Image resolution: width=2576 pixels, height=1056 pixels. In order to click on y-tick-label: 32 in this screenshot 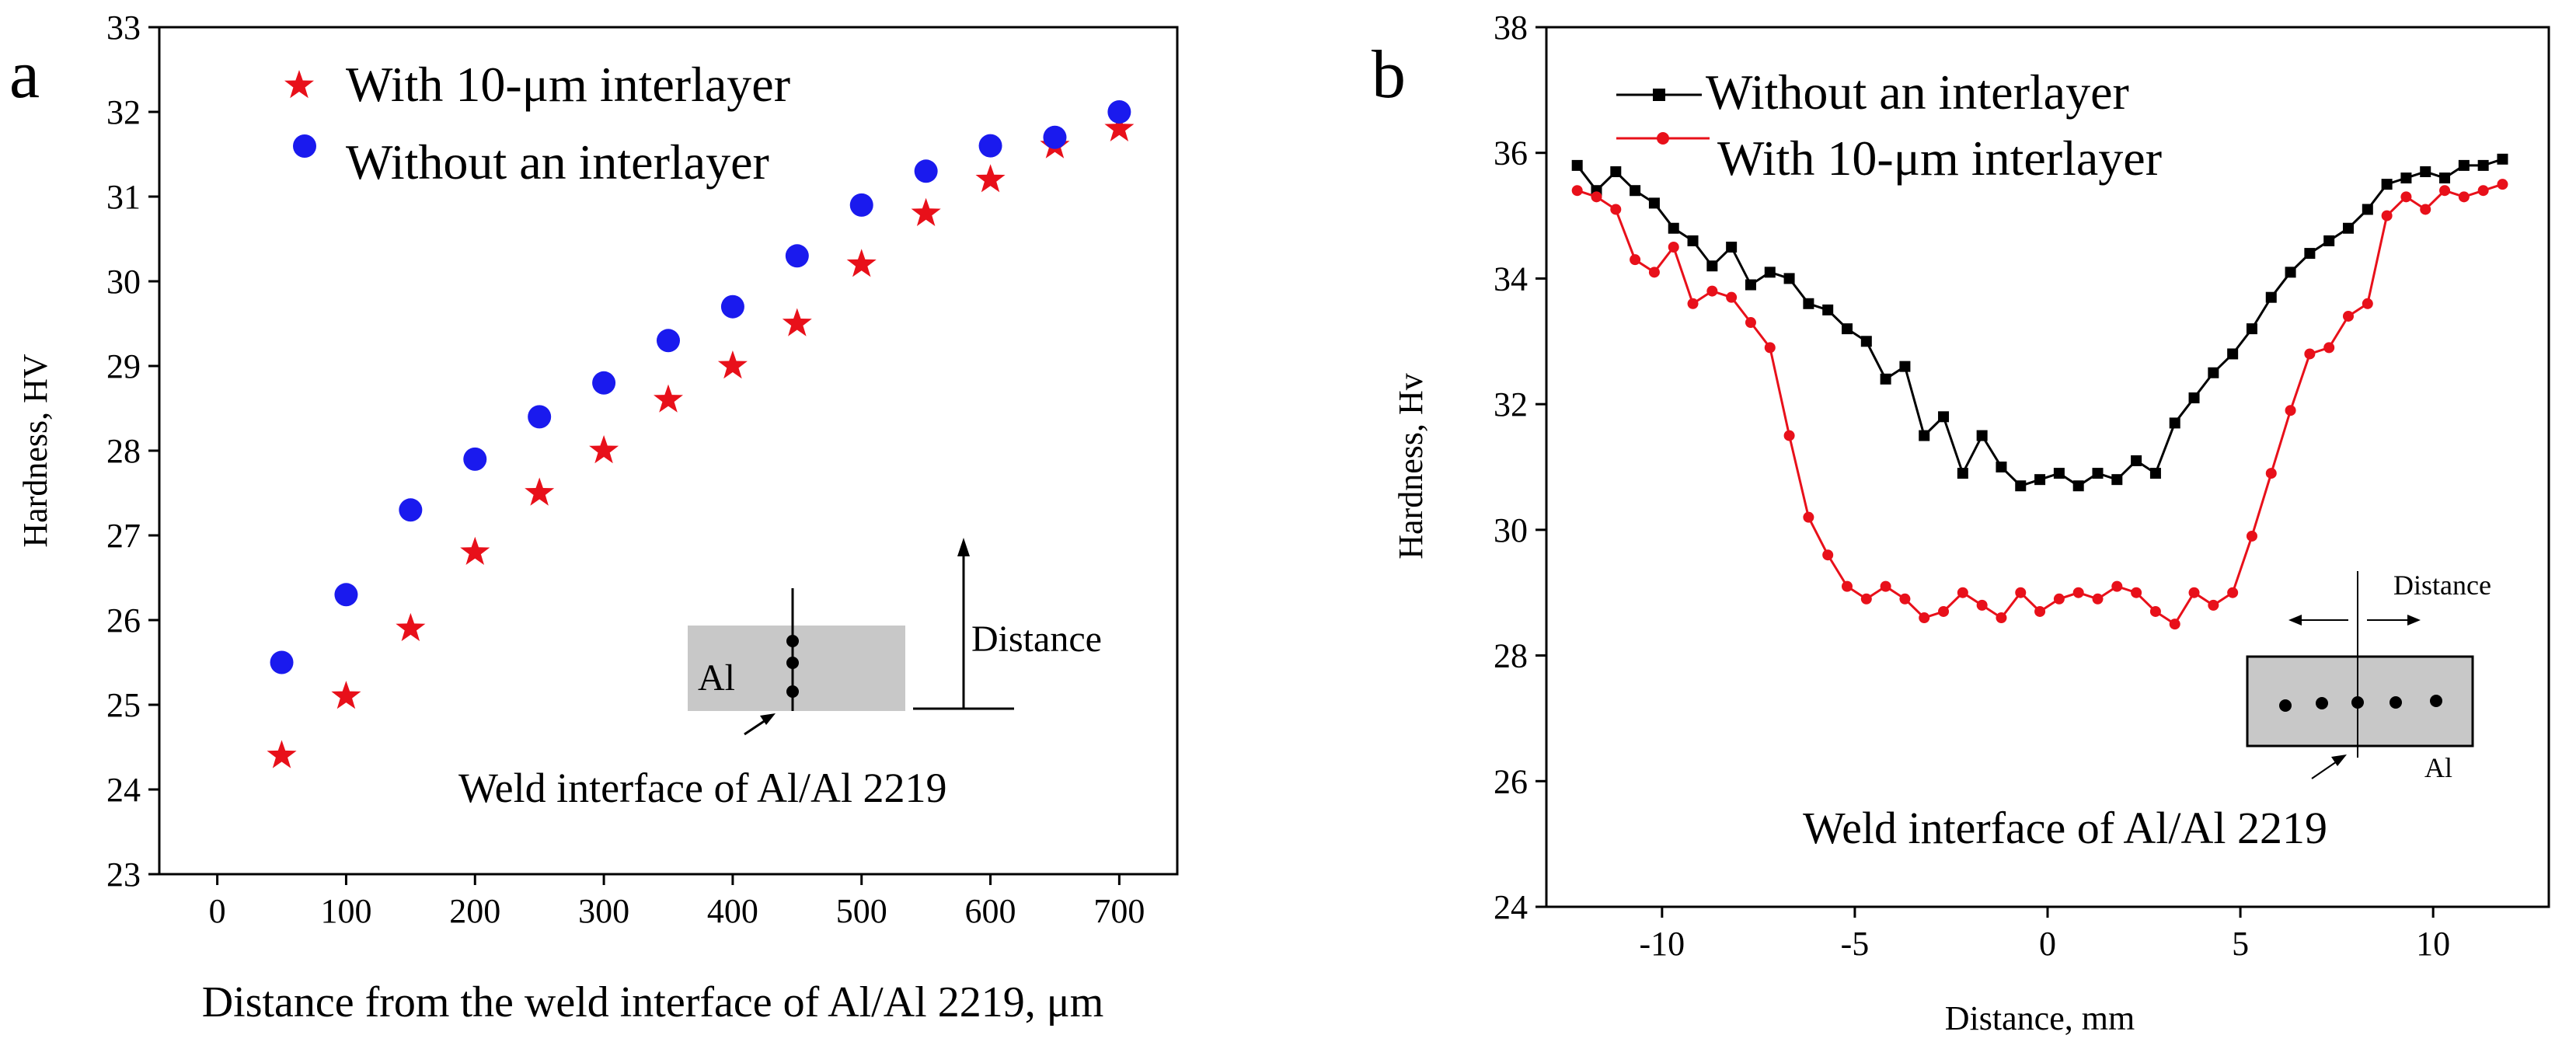, I will do `click(123, 112)`.